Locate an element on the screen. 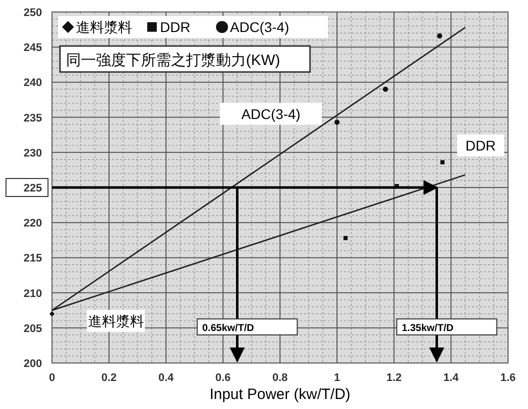  ref-line-label: 1.35kw/T/D is located at coordinates (428, 328).